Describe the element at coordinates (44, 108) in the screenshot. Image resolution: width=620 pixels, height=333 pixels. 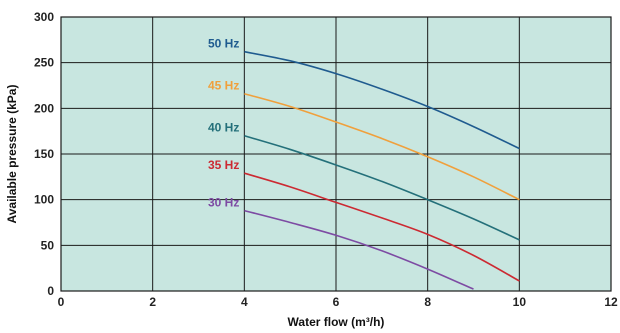
I see `y-tick-label: 200` at that location.